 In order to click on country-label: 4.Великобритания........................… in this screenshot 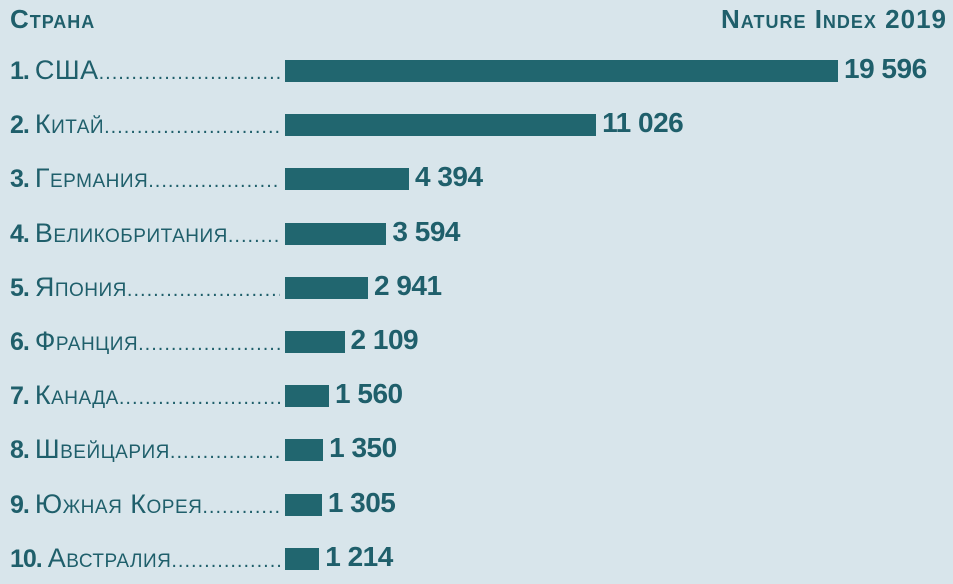, I will do `click(145, 235)`.